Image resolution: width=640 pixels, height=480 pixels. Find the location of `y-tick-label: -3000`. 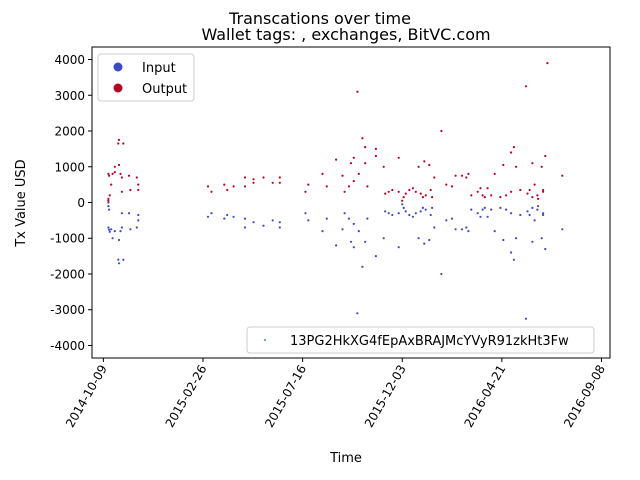

y-tick-label: -3000 is located at coordinates (67, 310).